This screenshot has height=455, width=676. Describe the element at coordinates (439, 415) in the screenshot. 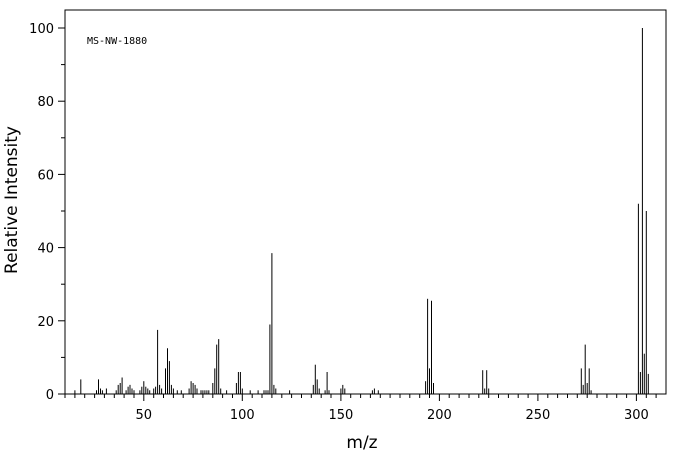

I see `x-tick-label: 200` at that location.